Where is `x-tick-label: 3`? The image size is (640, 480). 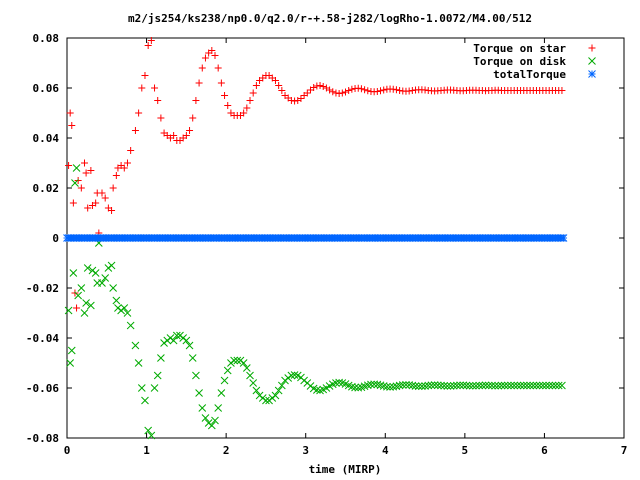 x-tick-label: 3 is located at coordinates (305, 450).